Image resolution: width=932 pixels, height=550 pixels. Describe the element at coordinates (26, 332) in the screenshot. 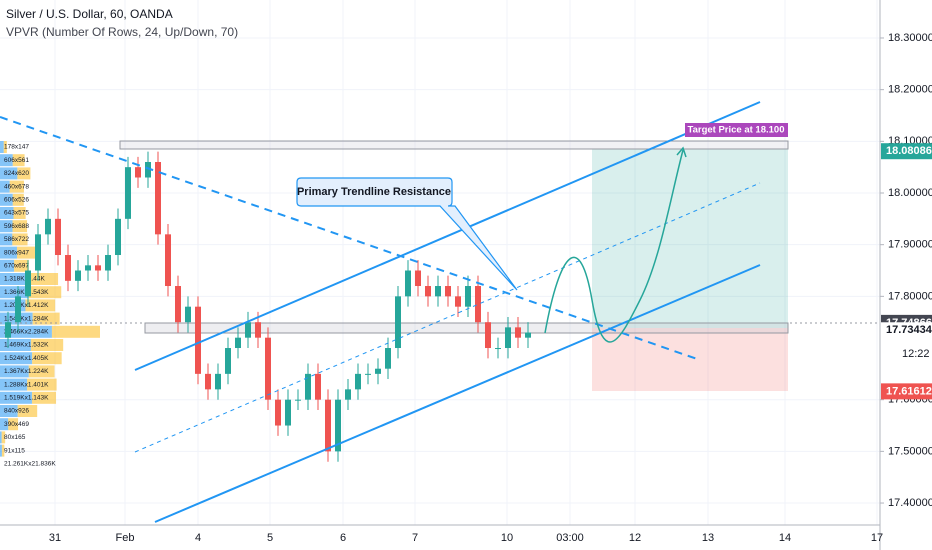

I see `vp-label: 2.466Kx2.284K` at that location.